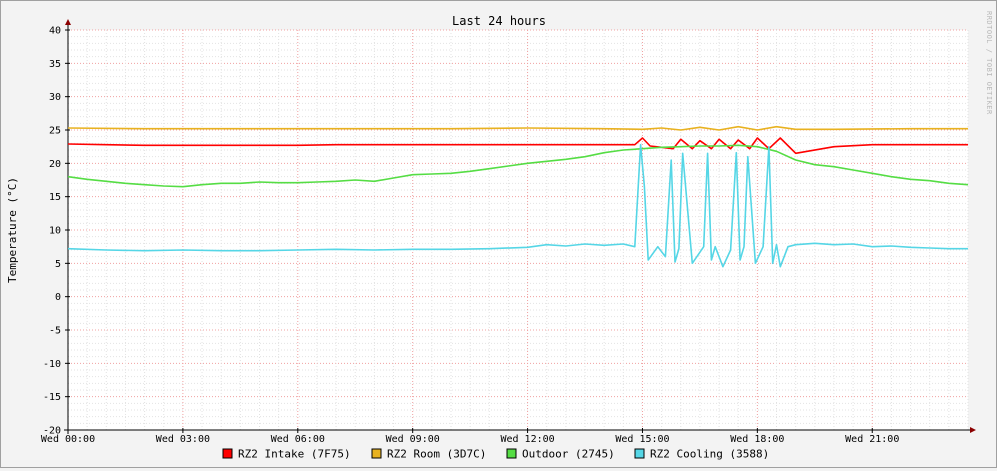 The image size is (997, 471). Describe the element at coordinates (642, 439) in the screenshot. I see `x-tick-label: Wed 15:00` at that location.